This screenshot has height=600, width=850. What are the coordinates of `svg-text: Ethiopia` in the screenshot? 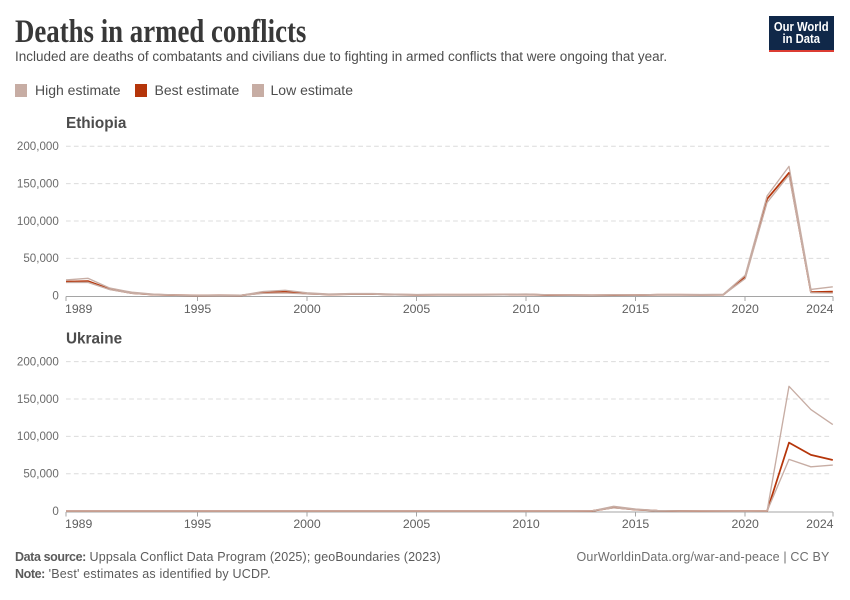 It's located at (96, 123).